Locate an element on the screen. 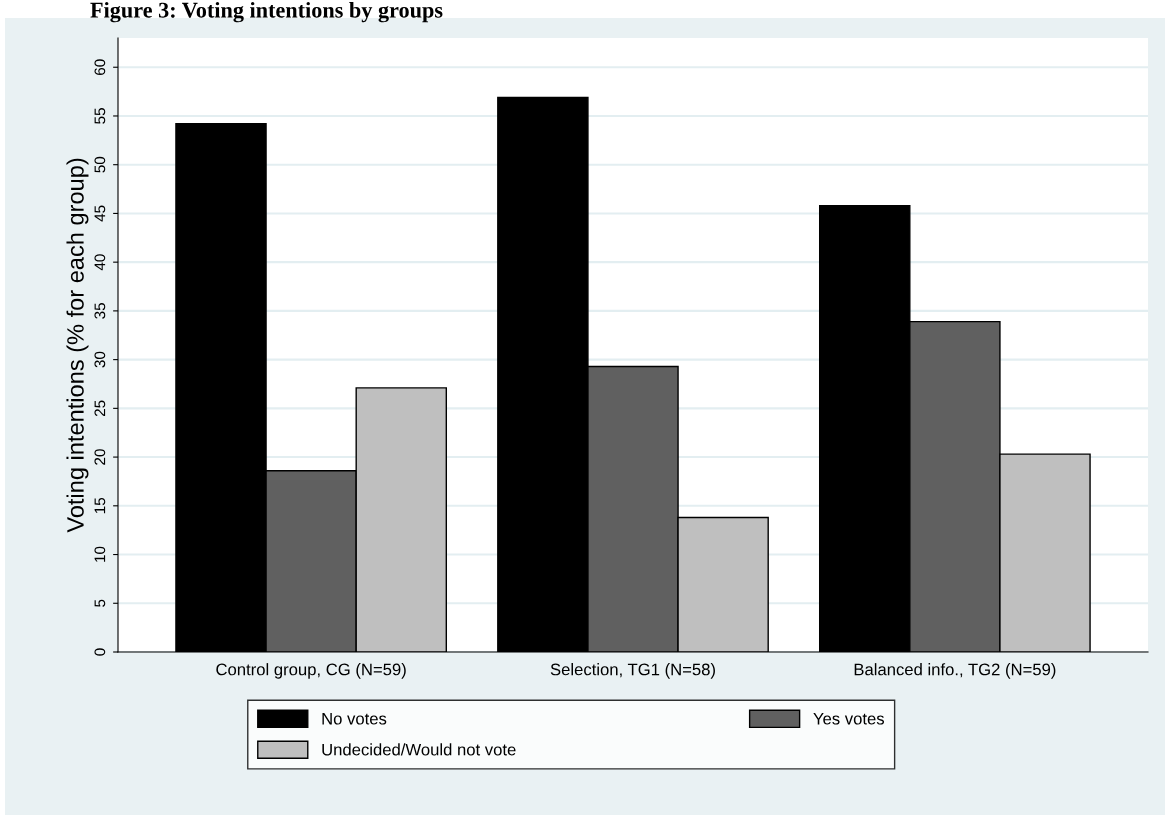 This screenshot has width=1170, height=825. y-tick-label: 25 is located at coordinates (100, 408).